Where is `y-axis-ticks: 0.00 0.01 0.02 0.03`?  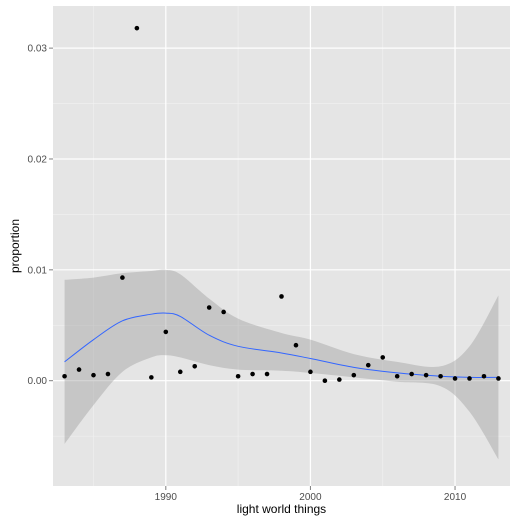 y-axis-ticks: 0.00 0.01 0.02 0.03 is located at coordinates (40, 215).